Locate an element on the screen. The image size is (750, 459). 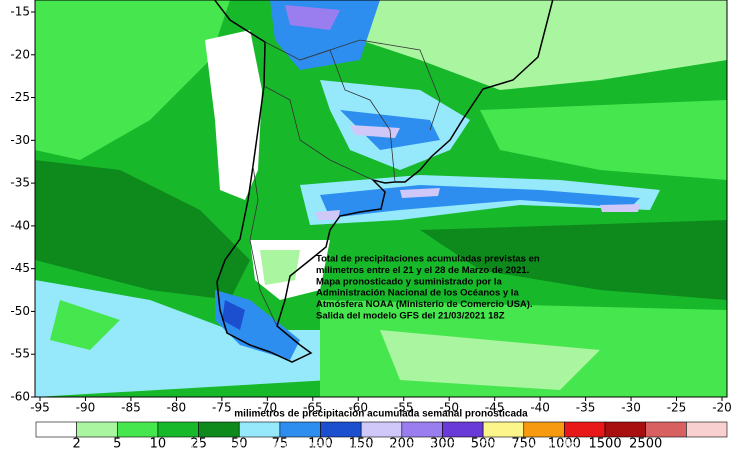
lon-label: -95 is located at coordinates (40, 408).